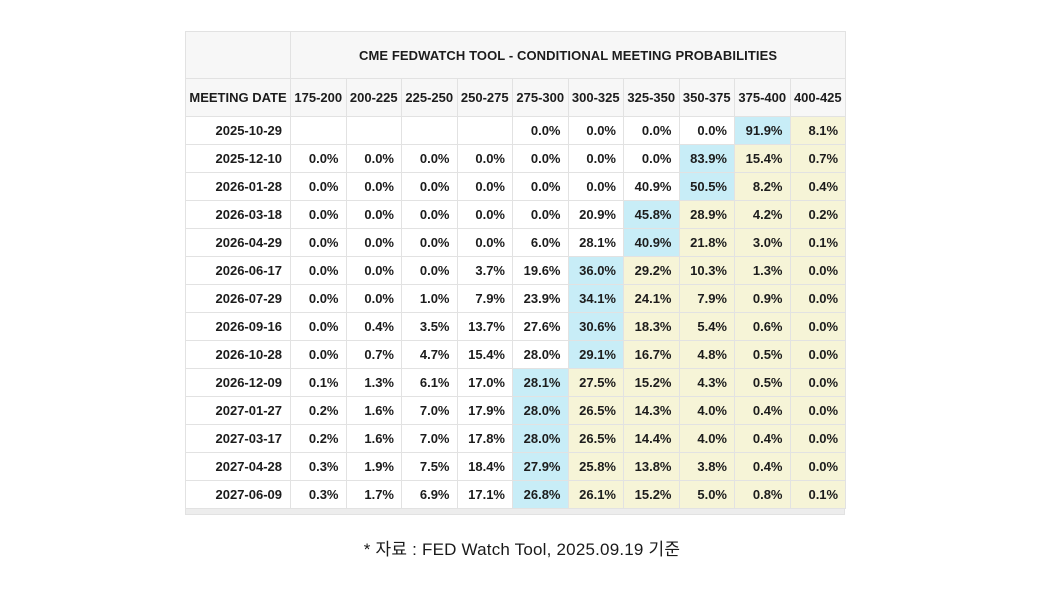 The image size is (1044, 592). What do you see at coordinates (373, 466) in the screenshot?
I see `probability-cell: 1.9%` at bounding box center [373, 466].